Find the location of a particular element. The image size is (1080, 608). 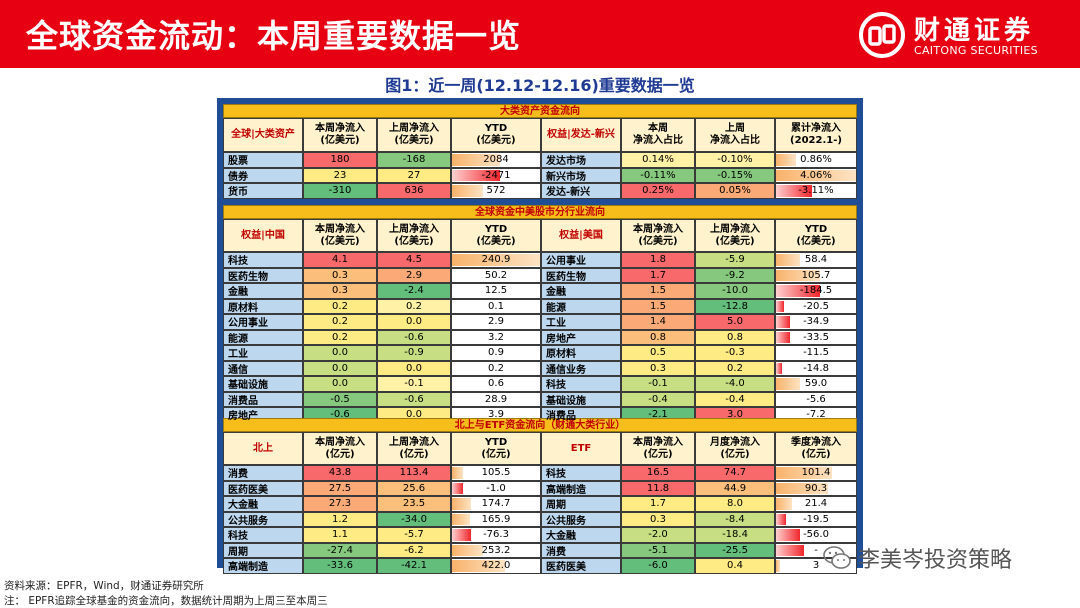

column-header: 上周净流入 (亿美元) is located at coordinates (414, 235).